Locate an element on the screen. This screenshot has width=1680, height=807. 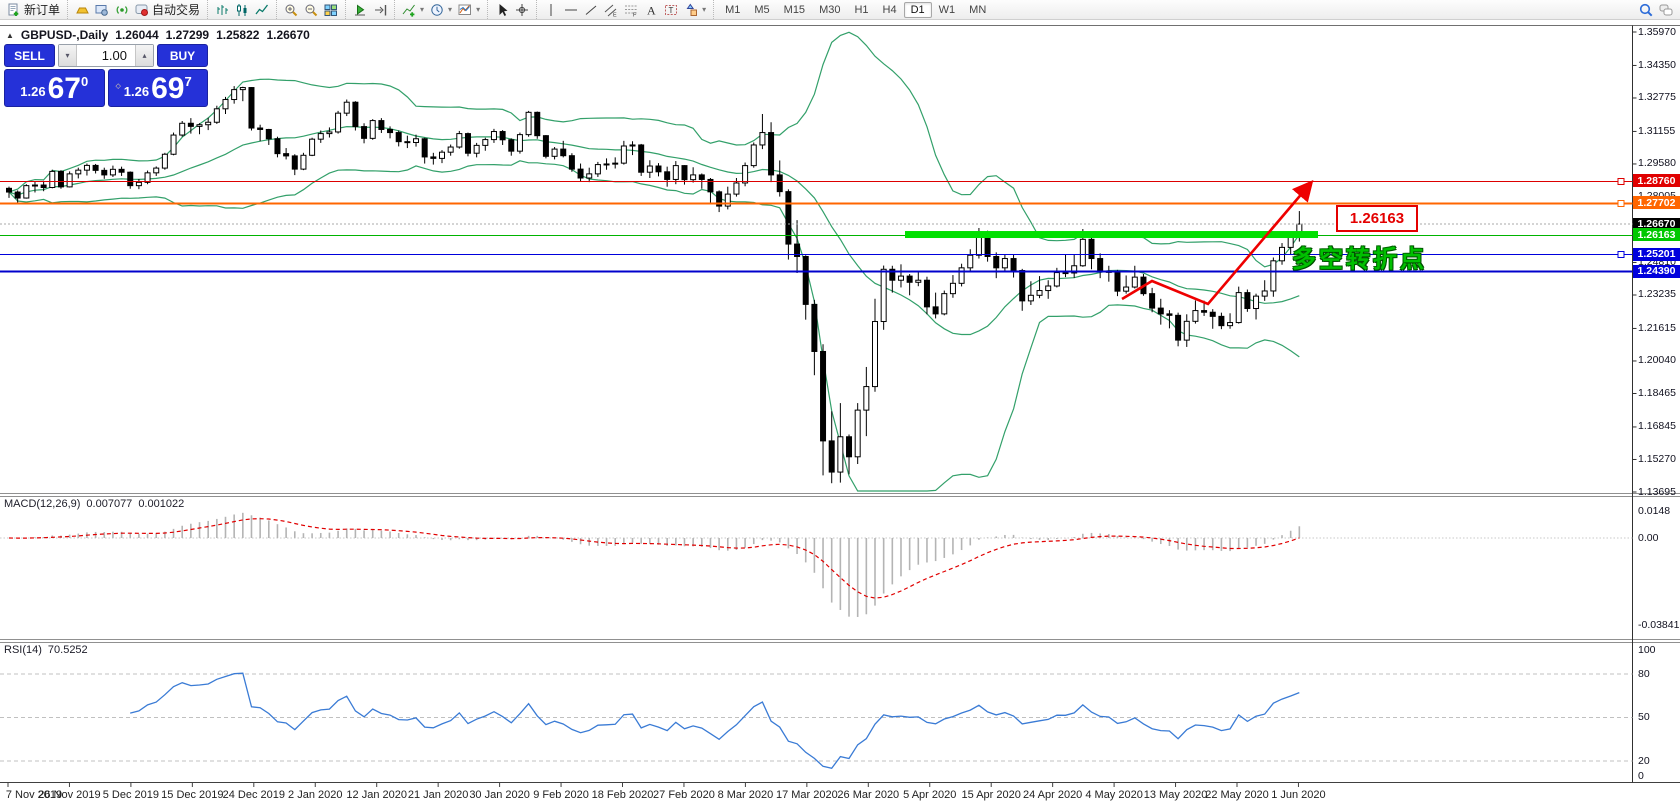
zoom-out-icon is located at coordinates (311, 10).